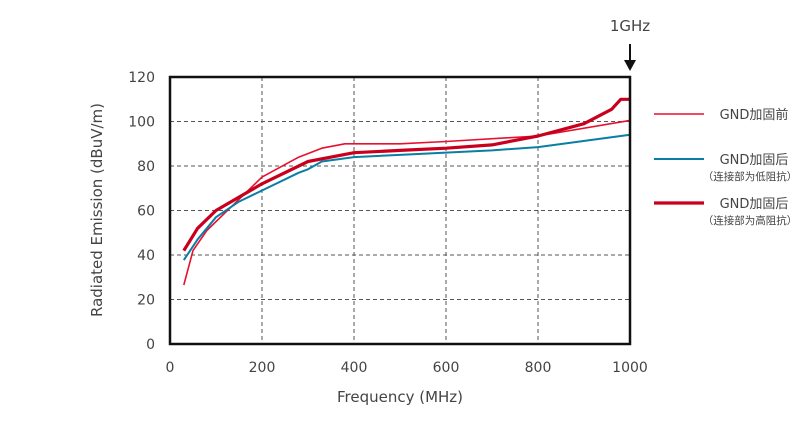 This screenshot has height=421, width=801. What do you see at coordinates (754, 204) in the screenshot?
I see `legend-label-2: GND加固后` at bounding box center [754, 204].